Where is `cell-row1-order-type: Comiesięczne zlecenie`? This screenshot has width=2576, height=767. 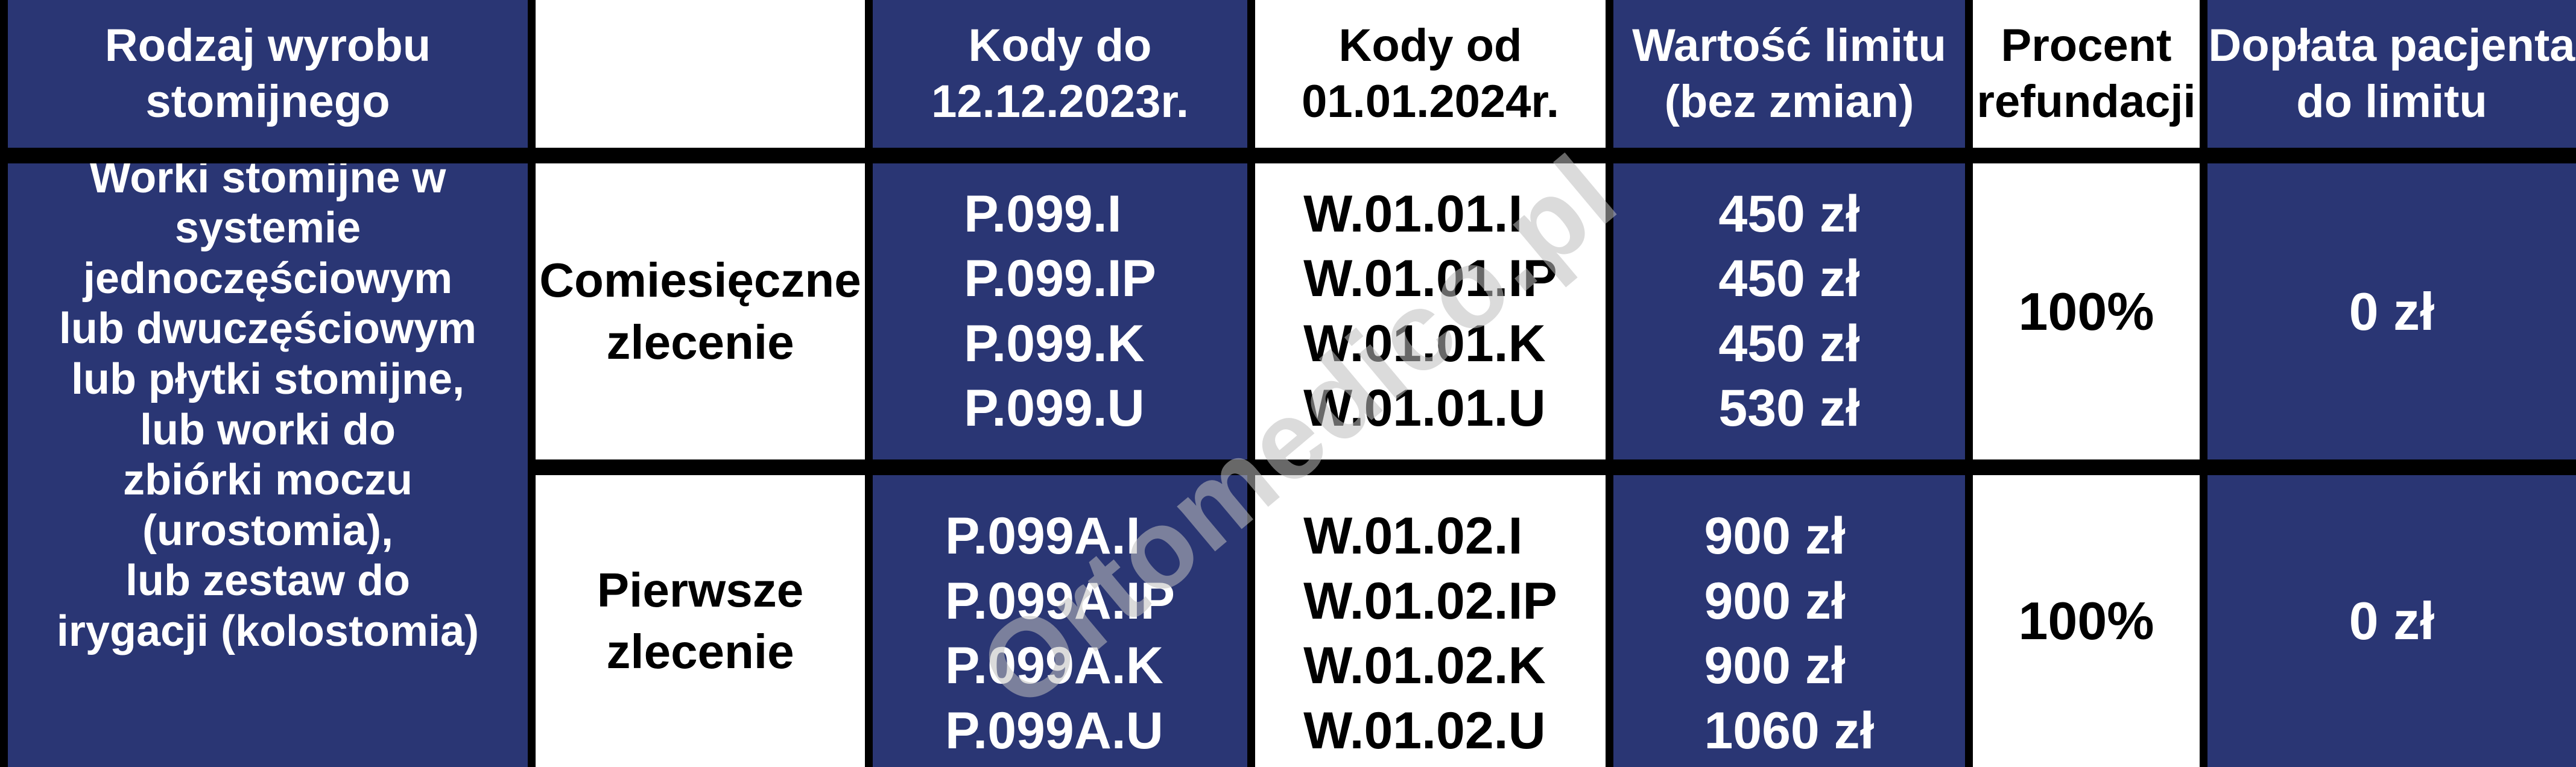 cell-row1-order-type: Comiesięczne zlecenie is located at coordinates (700, 311).